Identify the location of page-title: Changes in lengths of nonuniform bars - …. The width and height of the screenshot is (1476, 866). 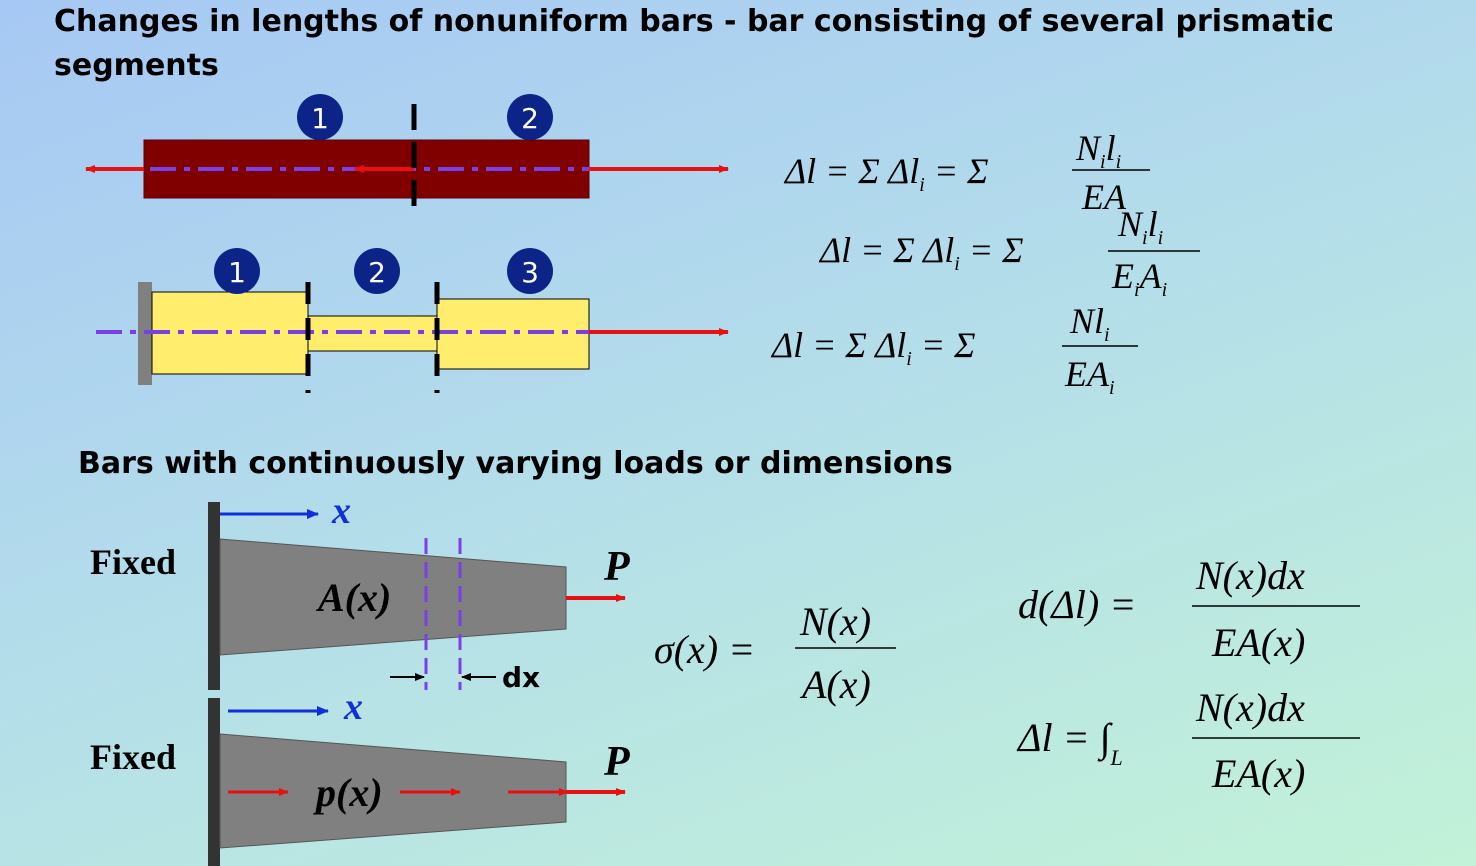
(694, 43).